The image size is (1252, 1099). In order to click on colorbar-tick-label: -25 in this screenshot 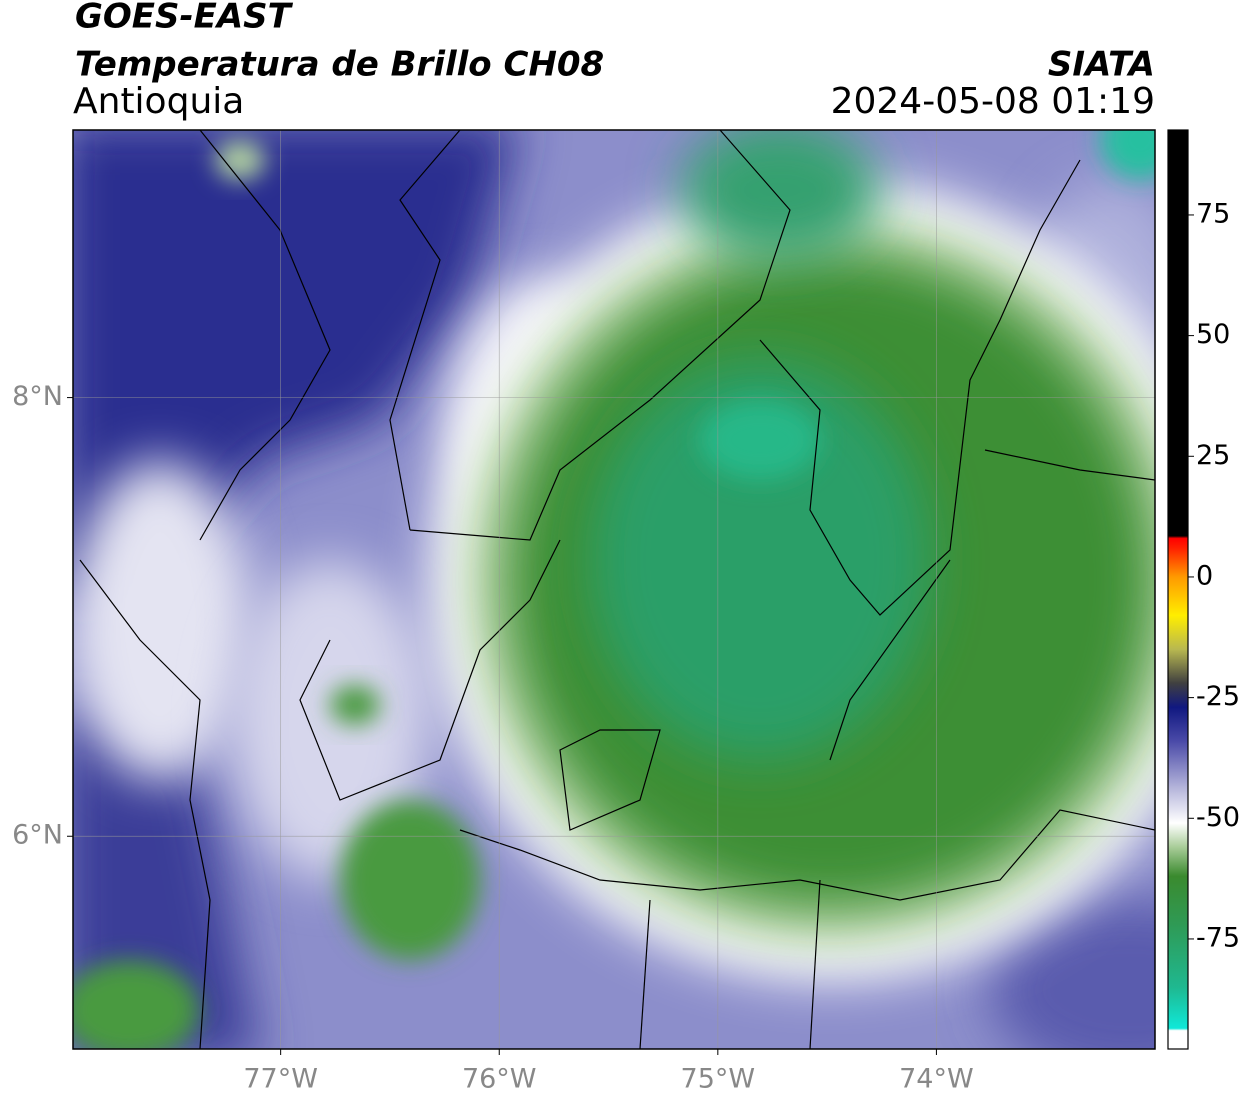, I will do `click(1218, 696)`.